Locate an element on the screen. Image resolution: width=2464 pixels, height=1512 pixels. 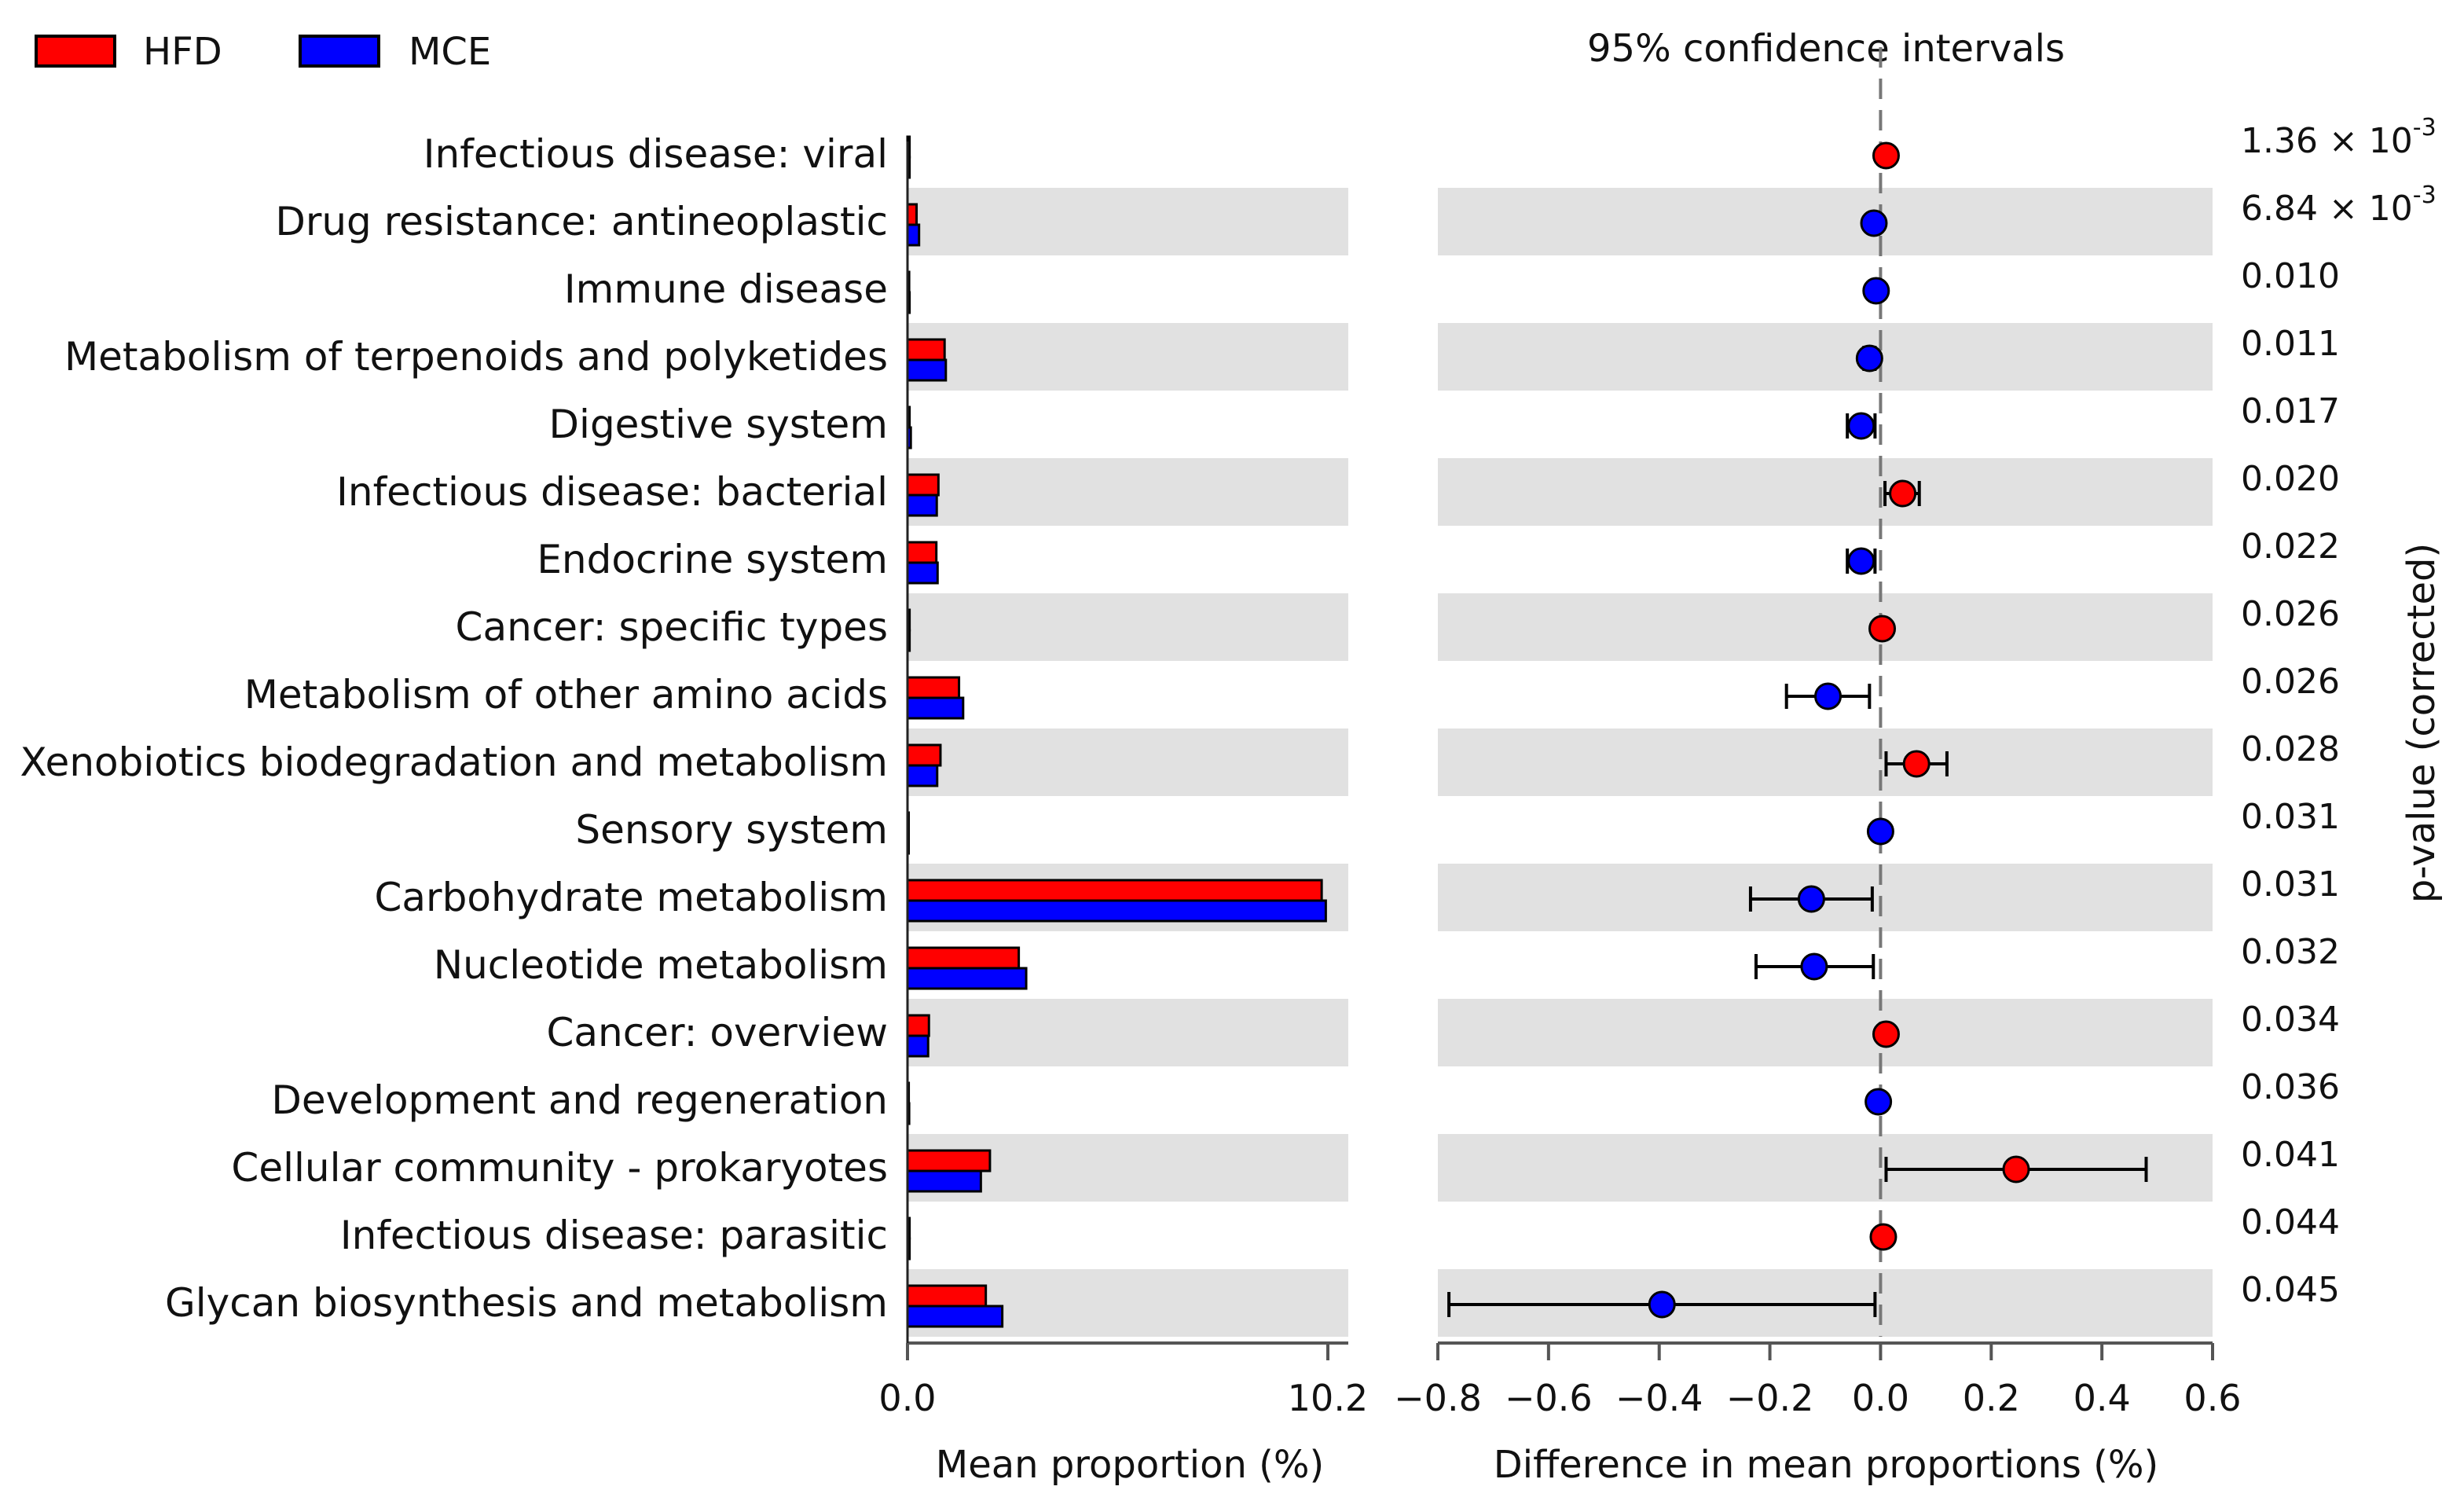
p-value-exponent: -3 is located at coordinates (2424, 196).